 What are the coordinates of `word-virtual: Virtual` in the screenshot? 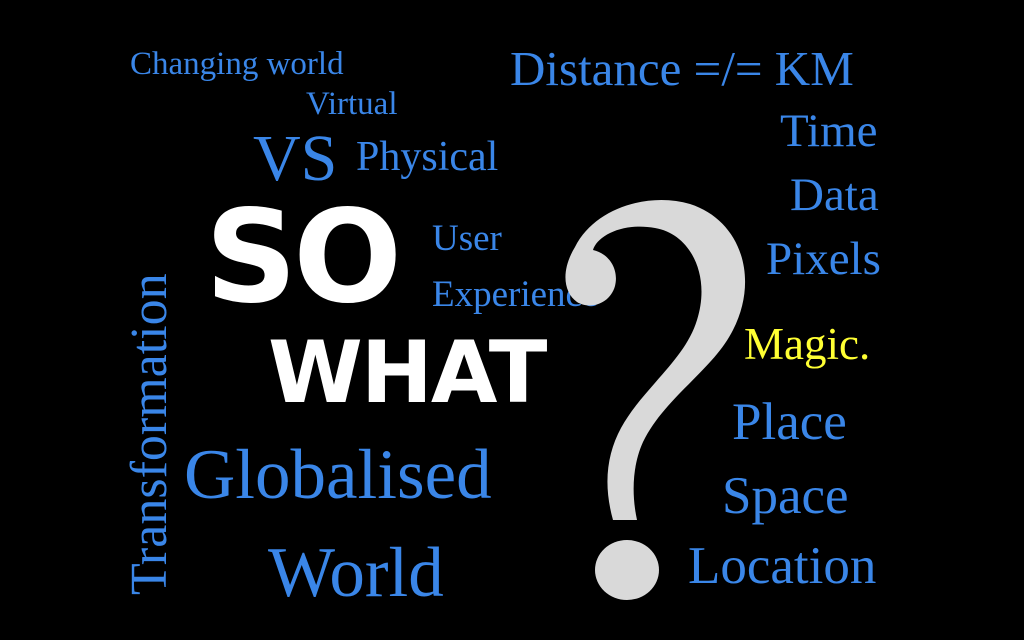 It's located at (352, 104).